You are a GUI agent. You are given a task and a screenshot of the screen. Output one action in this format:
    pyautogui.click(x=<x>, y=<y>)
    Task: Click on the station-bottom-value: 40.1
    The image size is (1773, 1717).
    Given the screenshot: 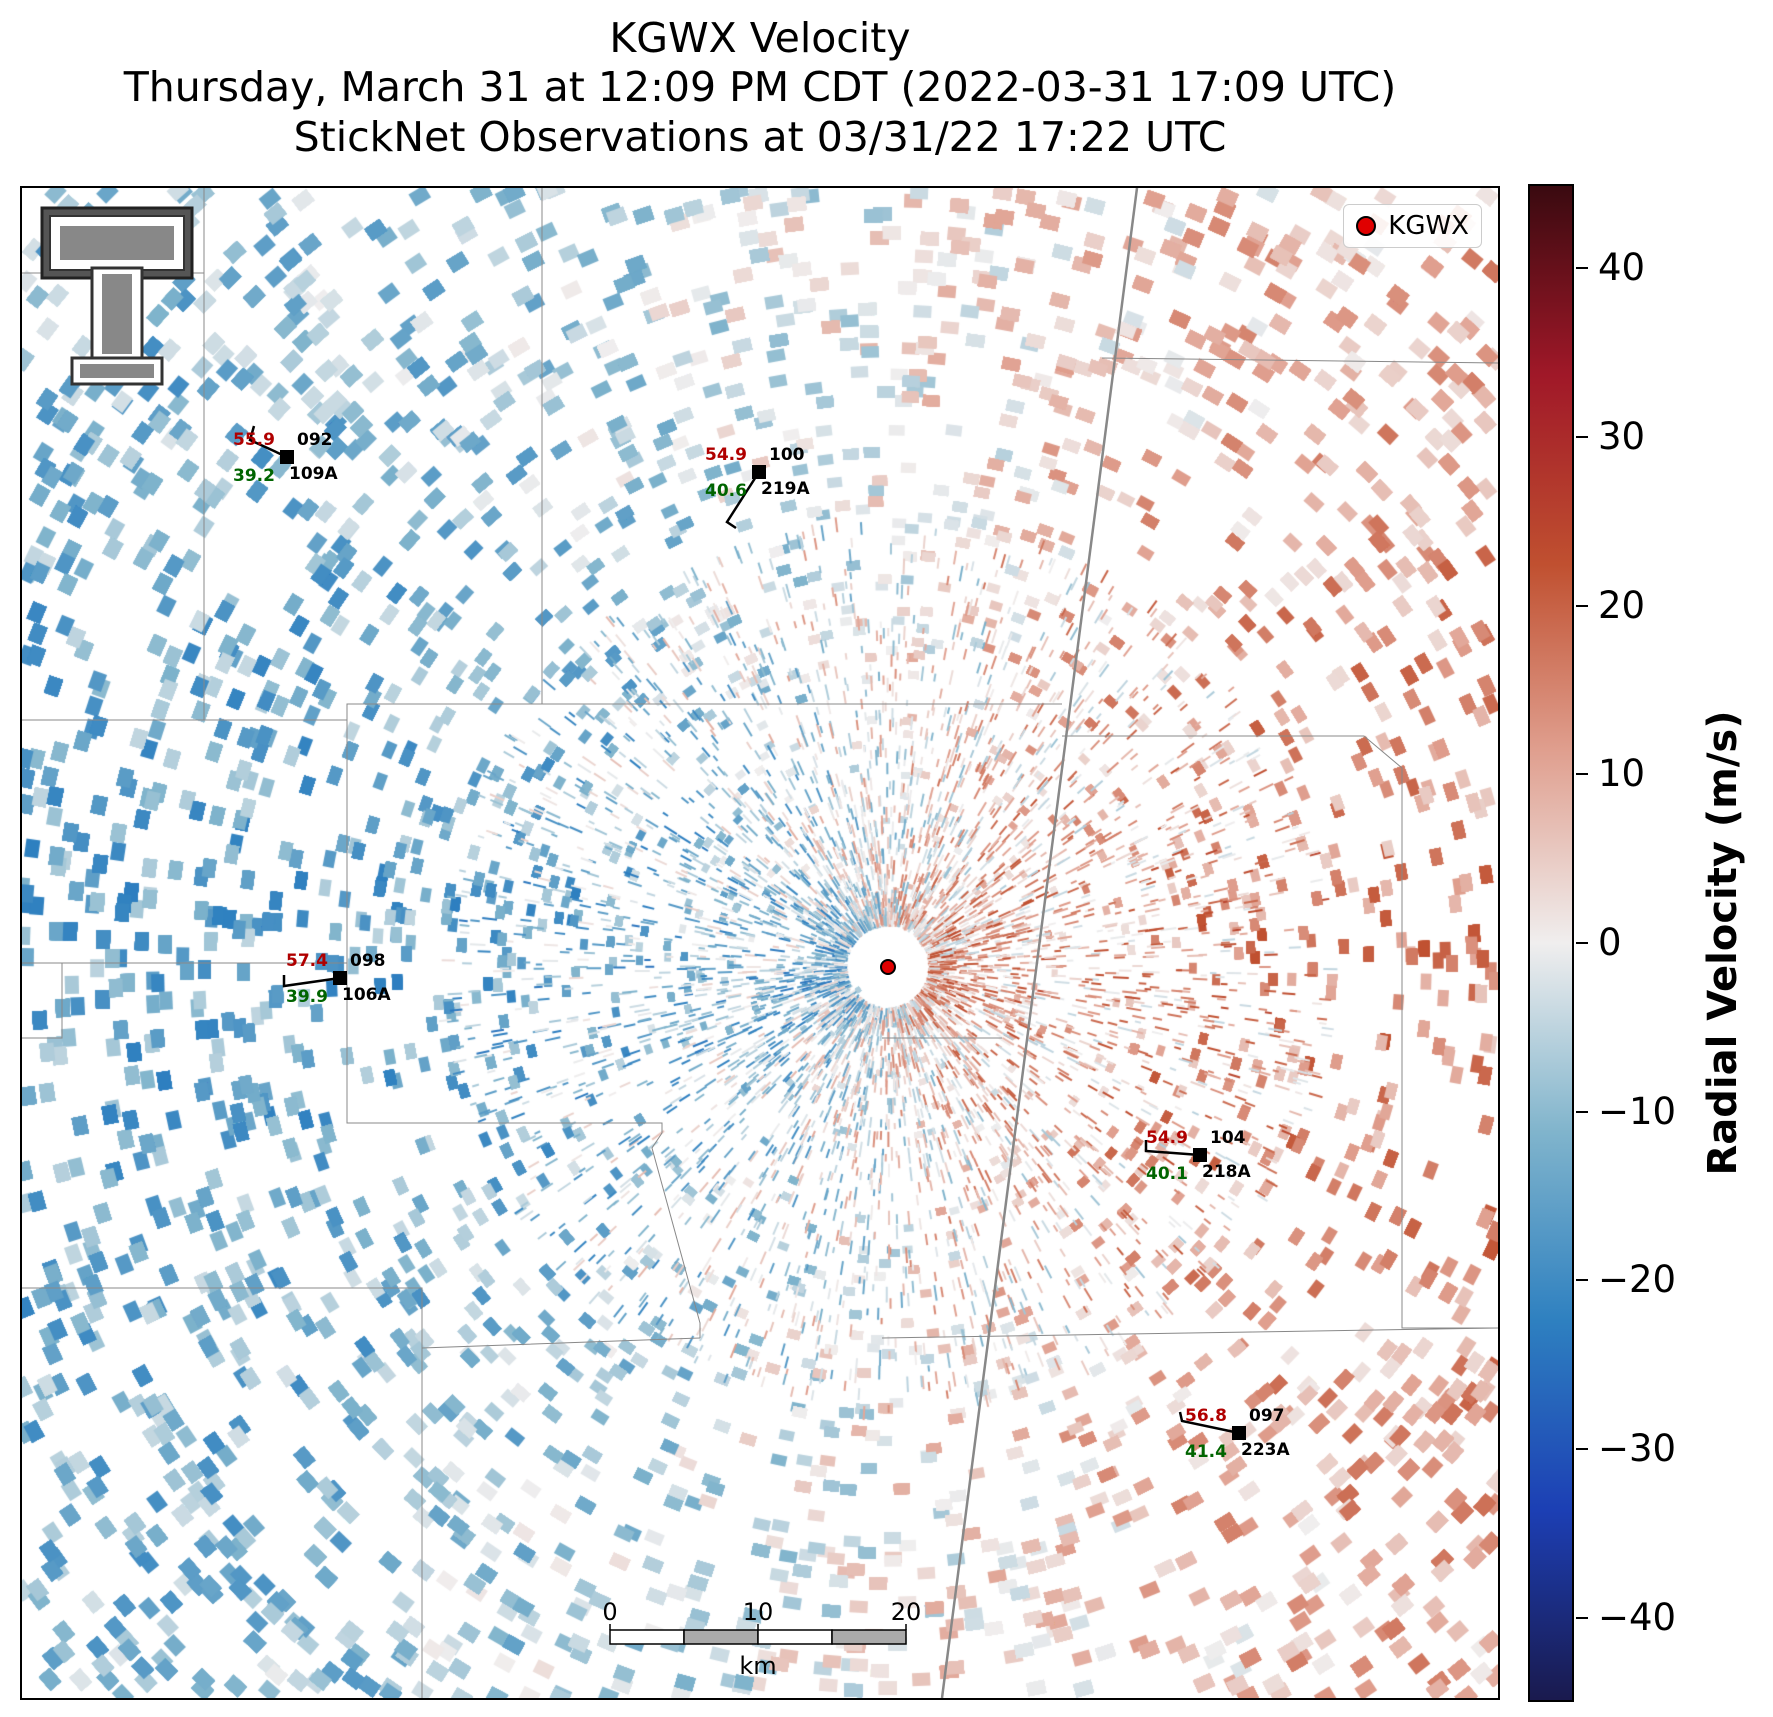 What is the action you would take?
    pyautogui.click(x=1167, y=1174)
    